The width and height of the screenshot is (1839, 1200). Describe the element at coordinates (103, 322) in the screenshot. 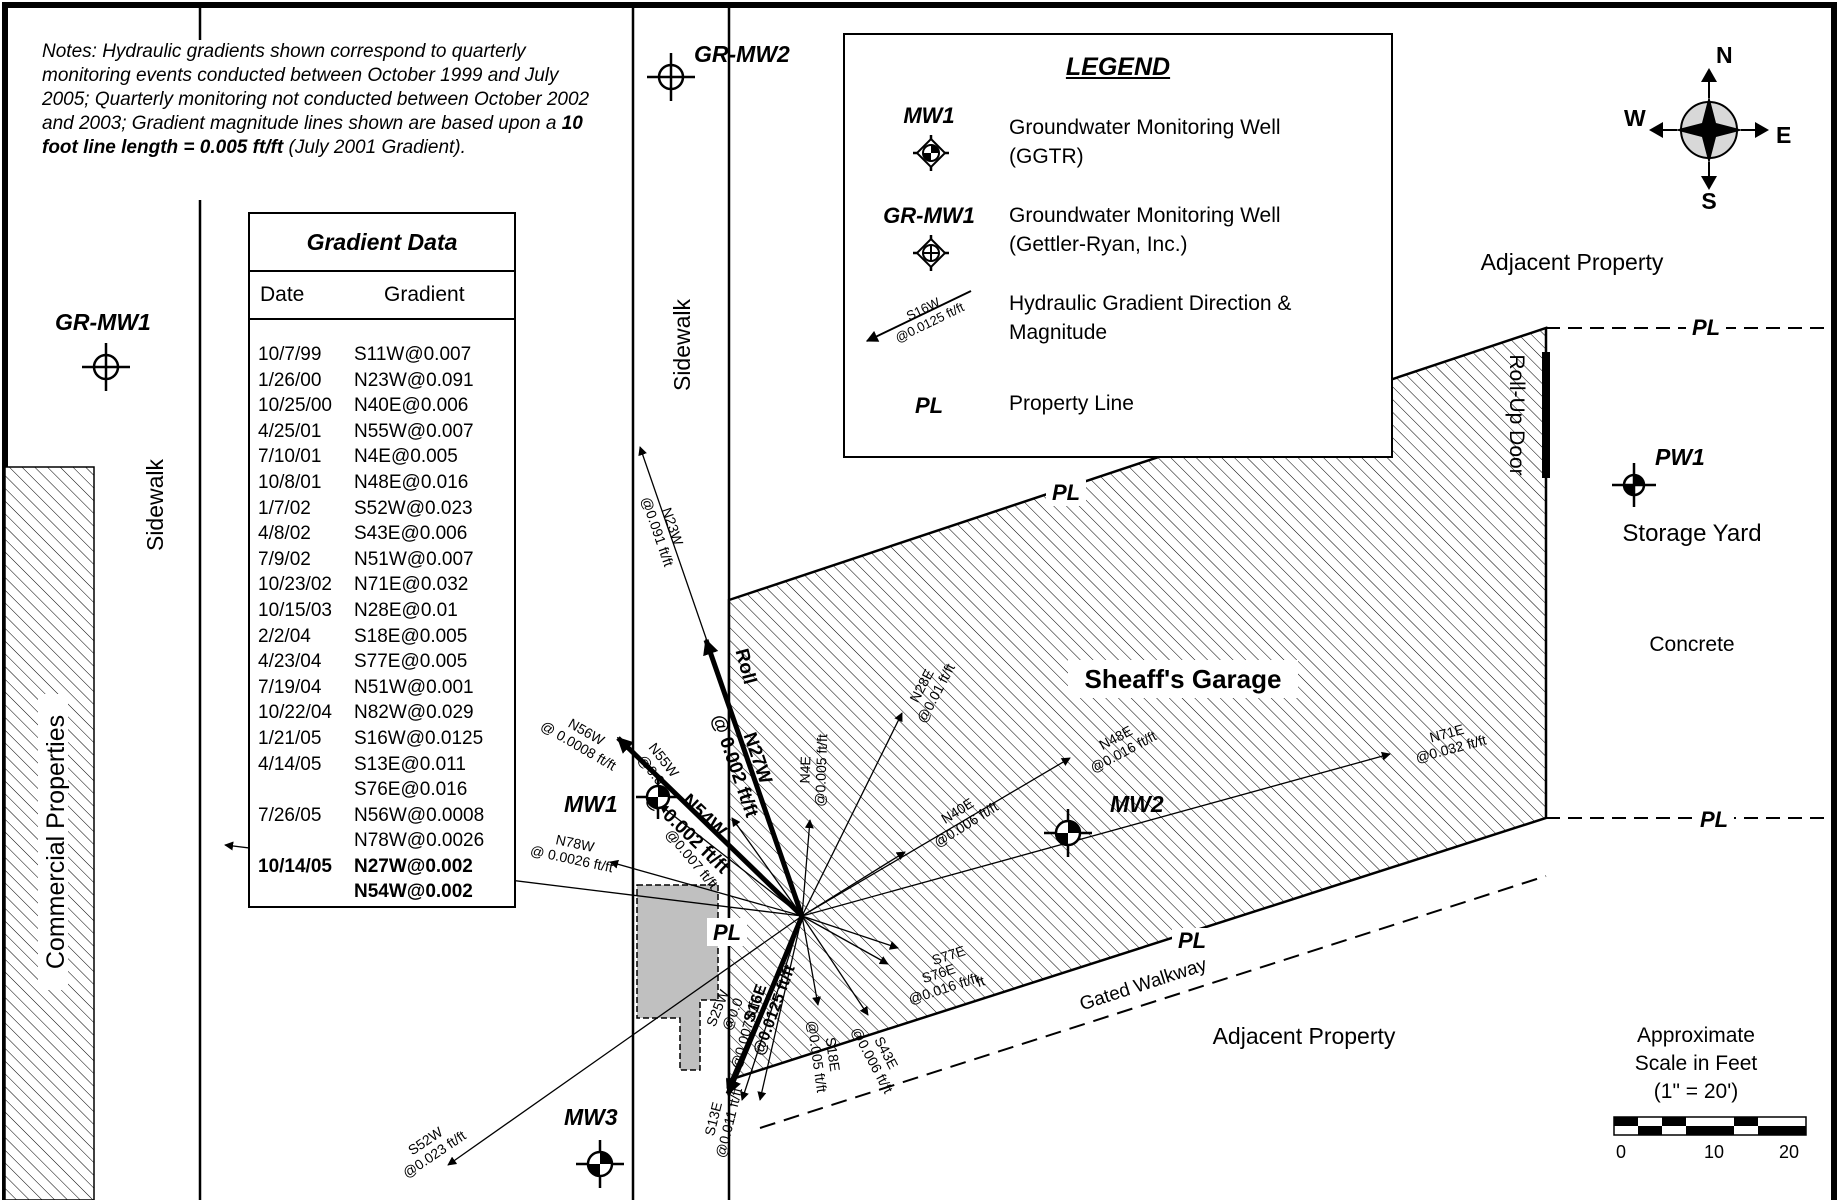

I see `well-label-gr-mw1: GR-MW1` at that location.